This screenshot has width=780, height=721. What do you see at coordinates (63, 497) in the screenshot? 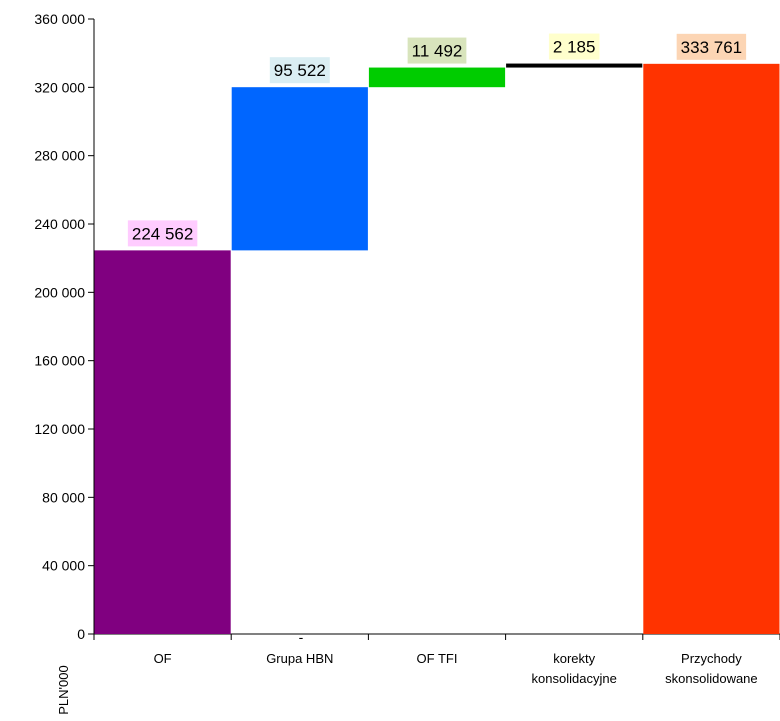
I see `y-tick-label: 80 000` at bounding box center [63, 497].